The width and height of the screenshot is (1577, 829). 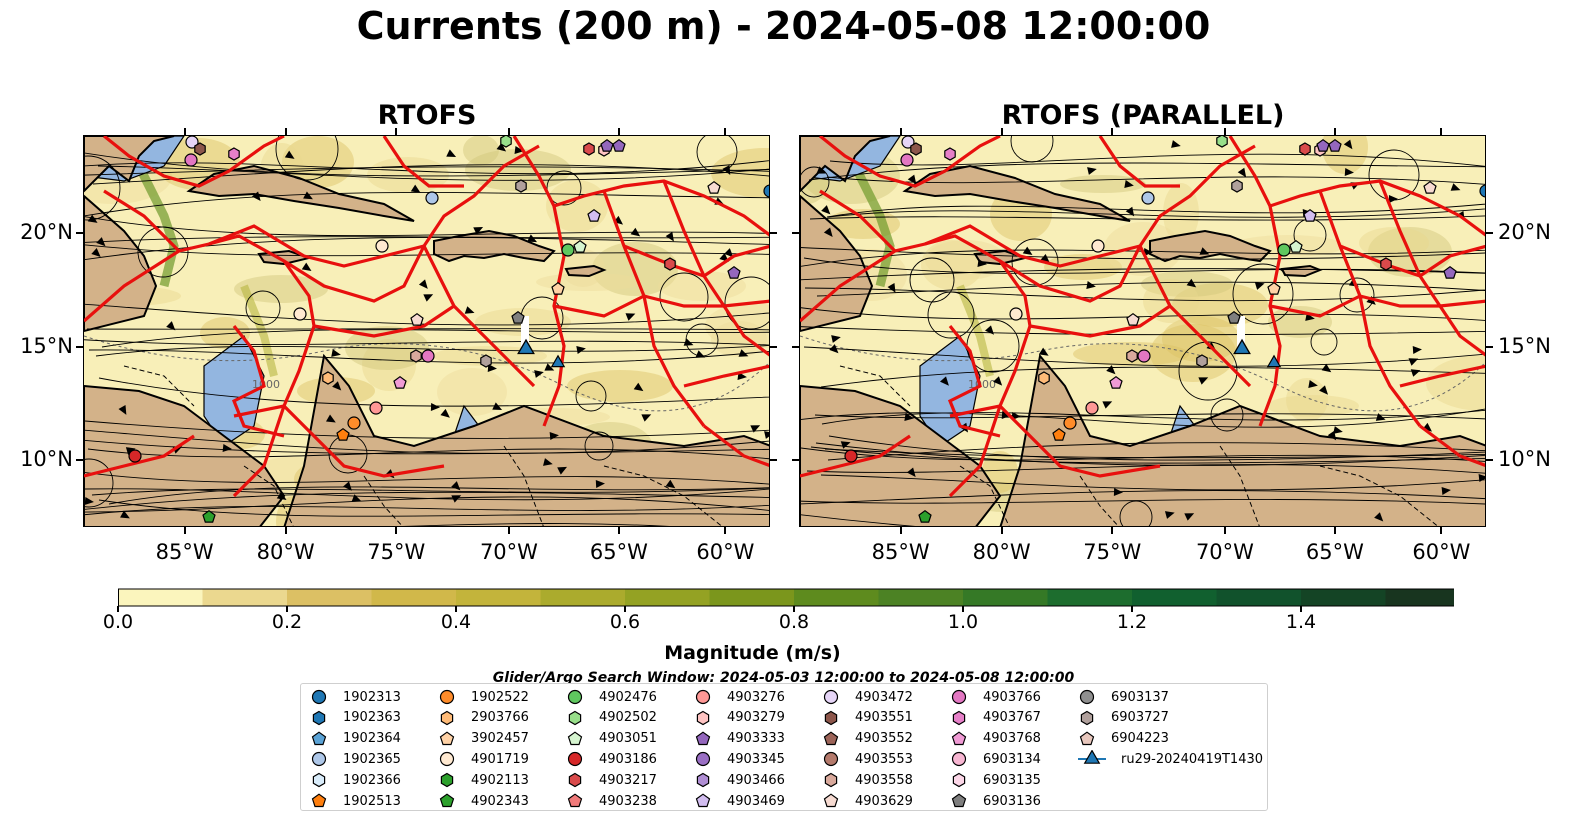 I want to click on figure-title: Currents (200 m) - 2024-05-08 12:00:00, so click(x=783, y=26).